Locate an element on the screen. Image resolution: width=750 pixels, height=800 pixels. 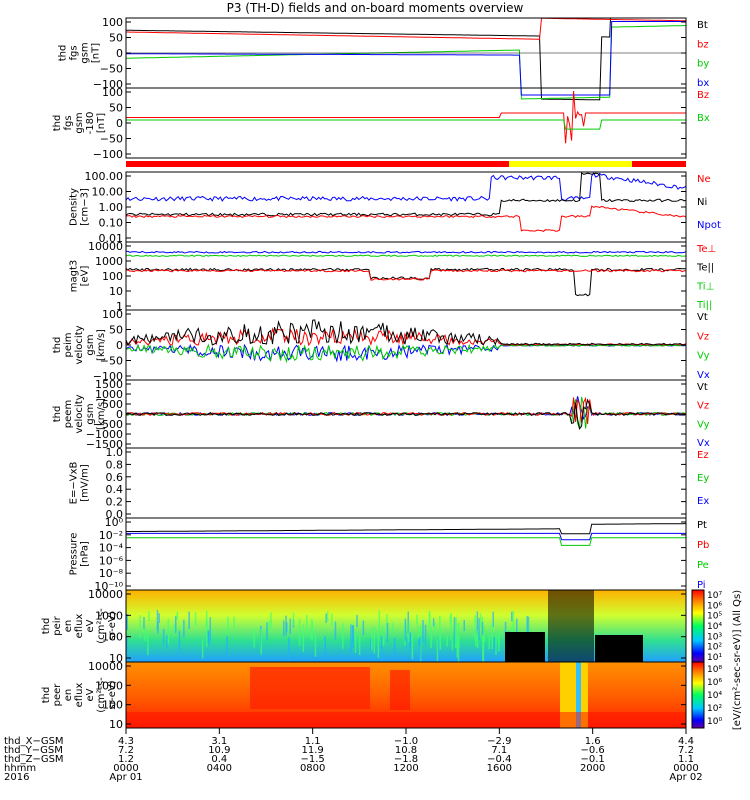
ylabel-line: eflux is located at coordinates (79, 626).